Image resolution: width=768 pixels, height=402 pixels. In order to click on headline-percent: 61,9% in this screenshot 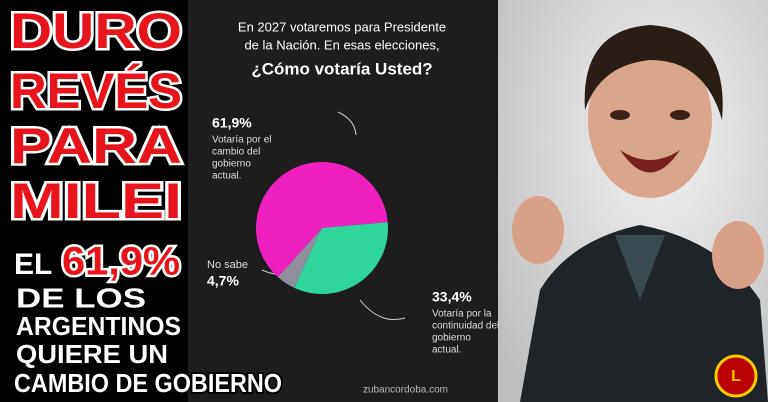, I will do `click(121, 262)`.